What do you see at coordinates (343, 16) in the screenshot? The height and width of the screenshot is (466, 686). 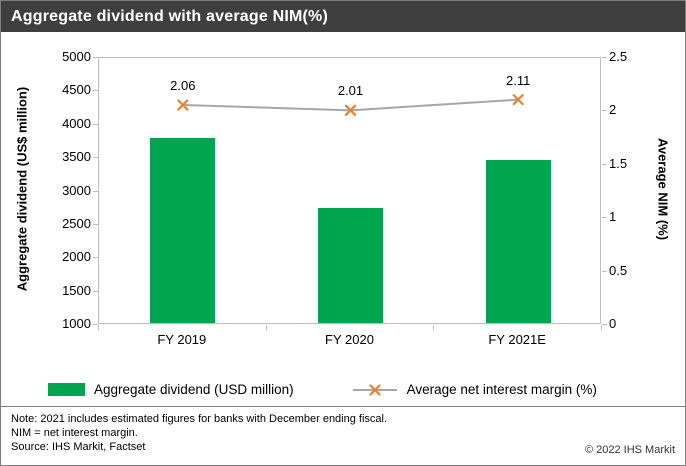 I see `chart-title-bar: Aggregate dividend with average NIM(%)` at bounding box center [343, 16].